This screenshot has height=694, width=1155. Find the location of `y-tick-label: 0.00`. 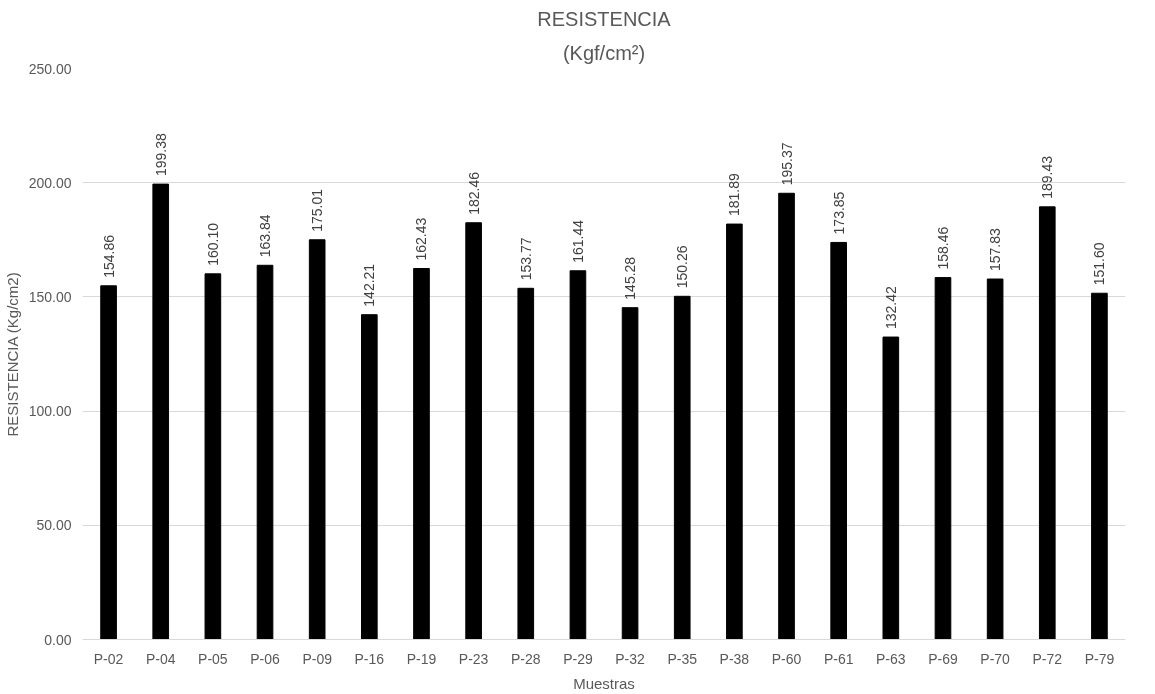

y-tick-label: 0.00 is located at coordinates (58, 639).